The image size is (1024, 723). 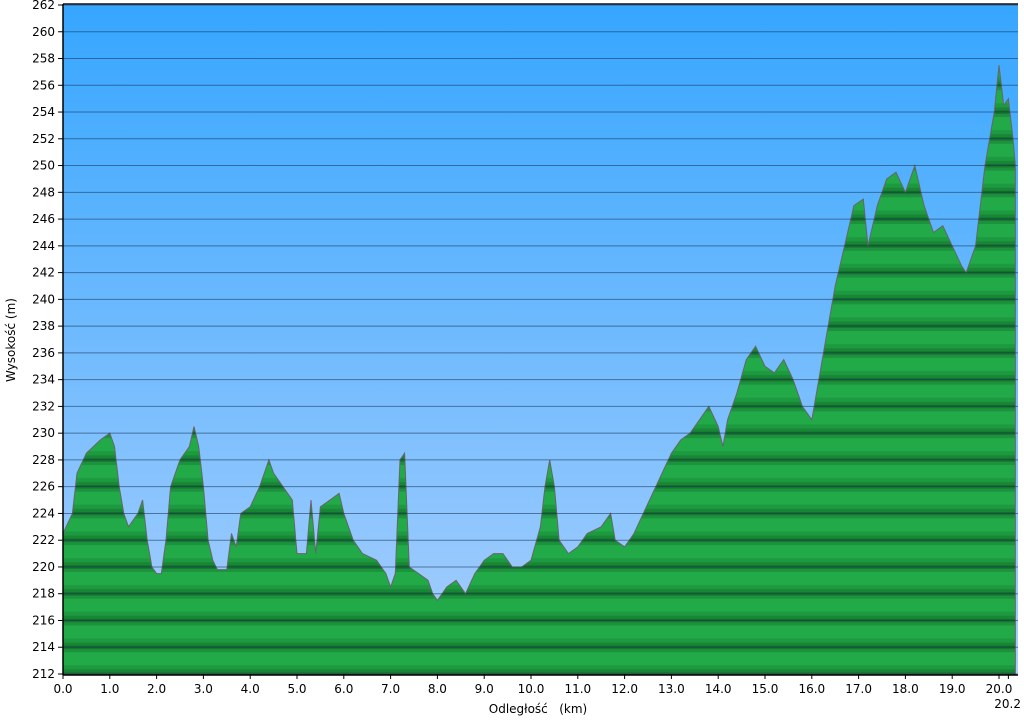 I want to click on y-tick-label: 240, so click(x=43, y=299).